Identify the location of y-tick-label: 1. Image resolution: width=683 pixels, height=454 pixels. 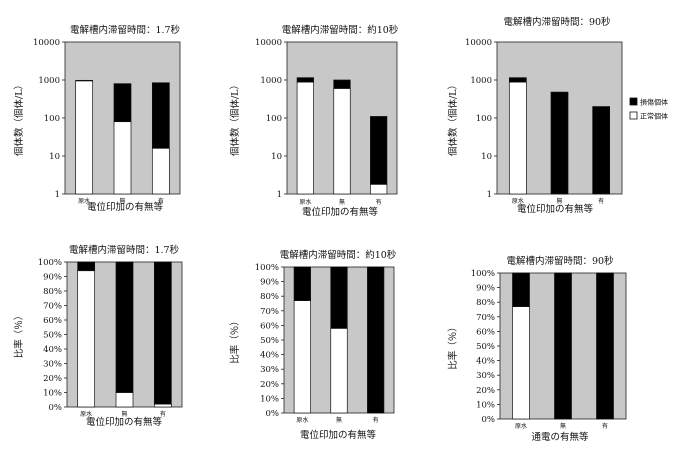
(279, 195).